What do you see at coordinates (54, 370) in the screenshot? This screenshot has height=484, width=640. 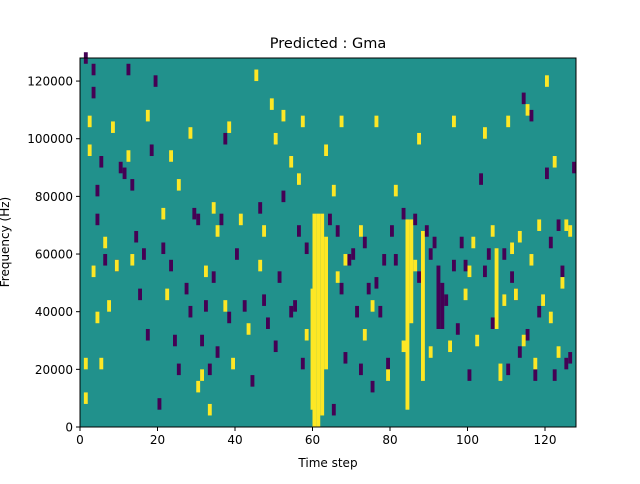 I see `y-tick-label-1: 20000` at bounding box center [54, 370].